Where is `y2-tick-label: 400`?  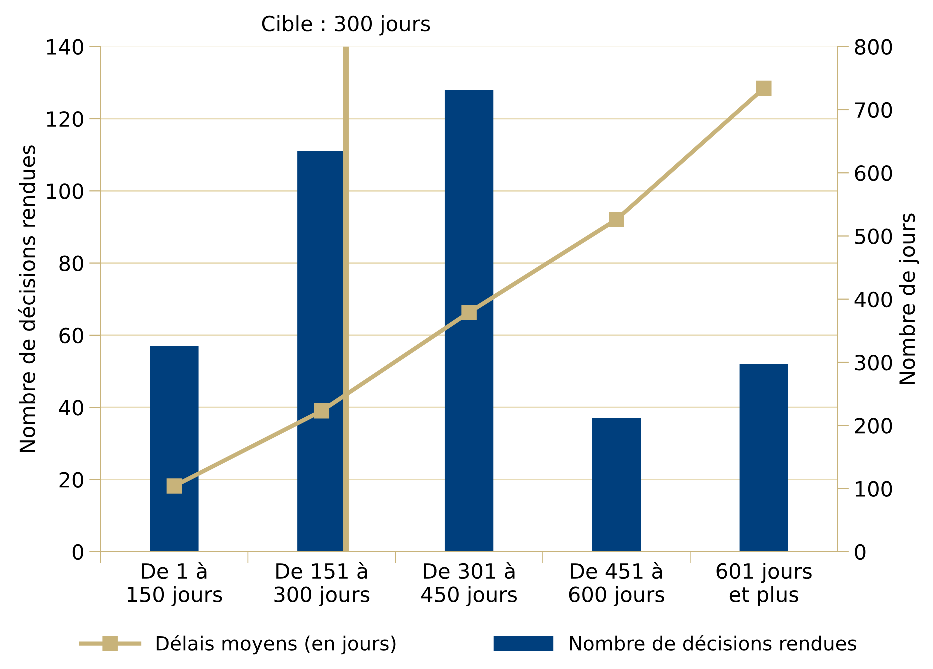
y2-tick-label: 400 is located at coordinates (873, 300).